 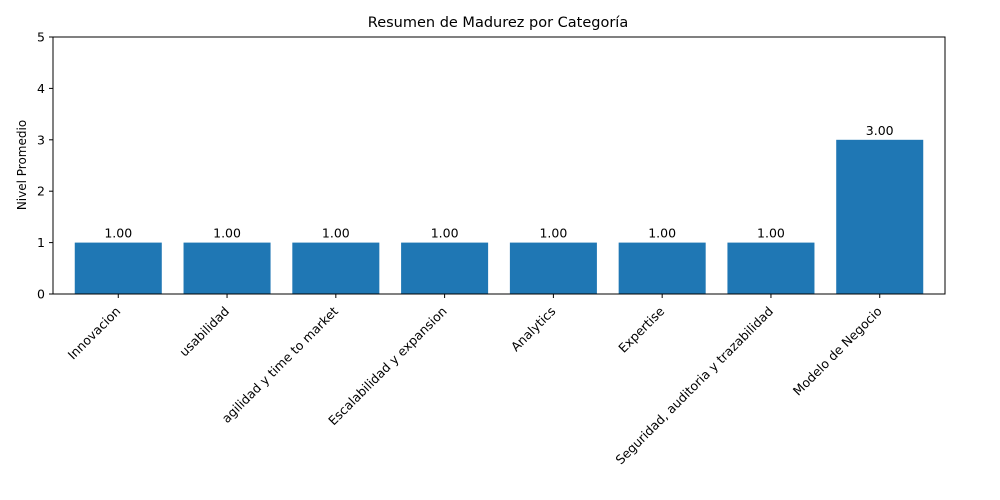 I want to click on y-tick-label: 5, so click(x=41, y=37).